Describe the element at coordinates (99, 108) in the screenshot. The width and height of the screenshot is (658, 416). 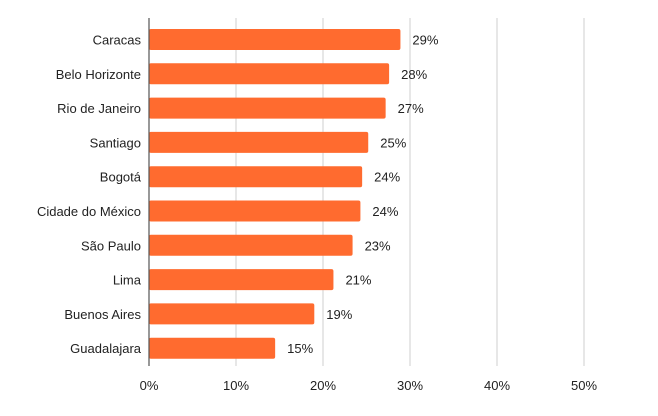
I see `category-label: Rio de Janeiro` at that location.